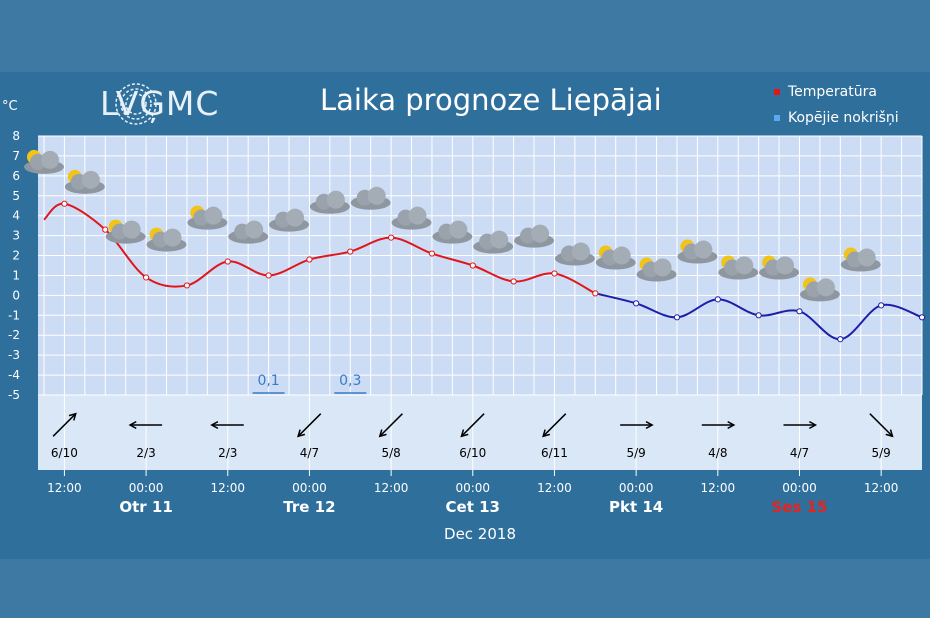 This screenshot has width=930, height=618. What do you see at coordinates (14, 375) in the screenshot?
I see `y-tick-label: -4` at bounding box center [14, 375].